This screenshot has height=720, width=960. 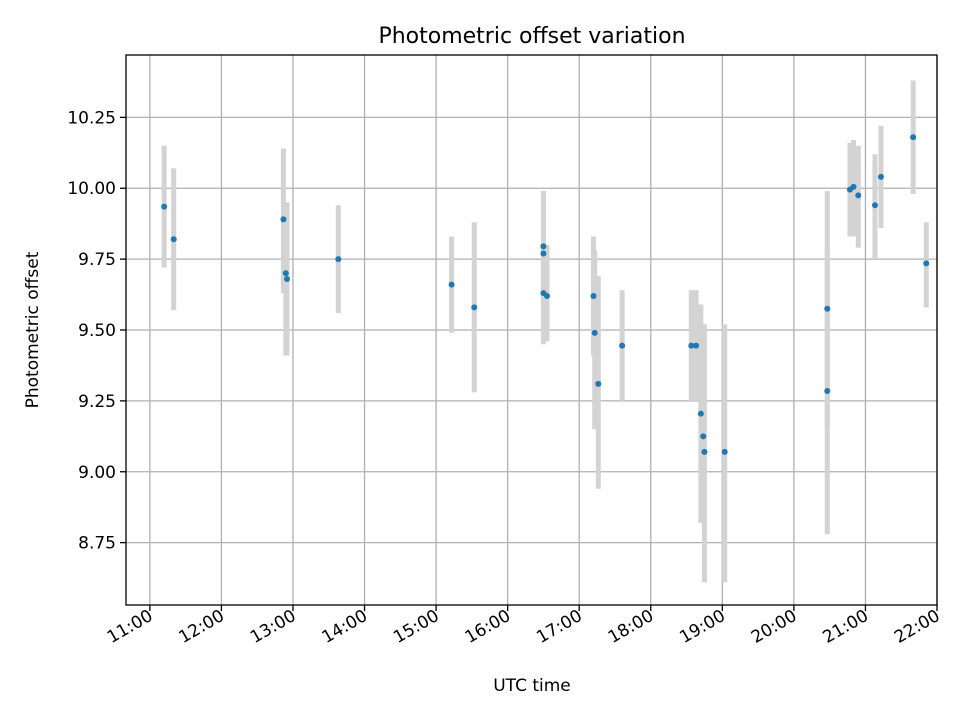 I want to click on x-tick-label: 22:00, so click(x=917, y=627).